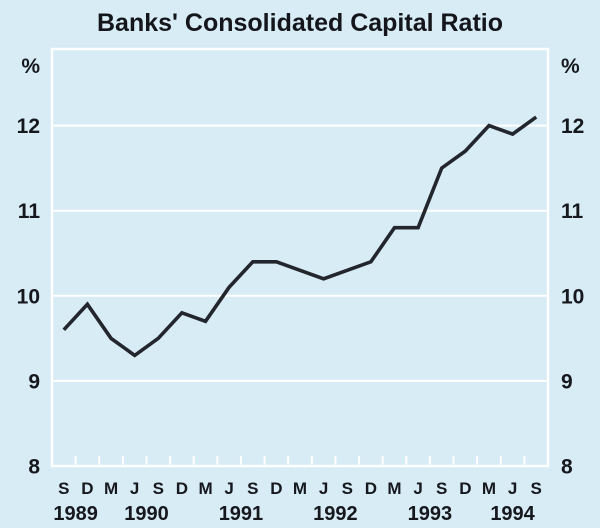 The width and height of the screenshot is (600, 528). I want to click on y-tick-label-right-11: 11, so click(572, 211).